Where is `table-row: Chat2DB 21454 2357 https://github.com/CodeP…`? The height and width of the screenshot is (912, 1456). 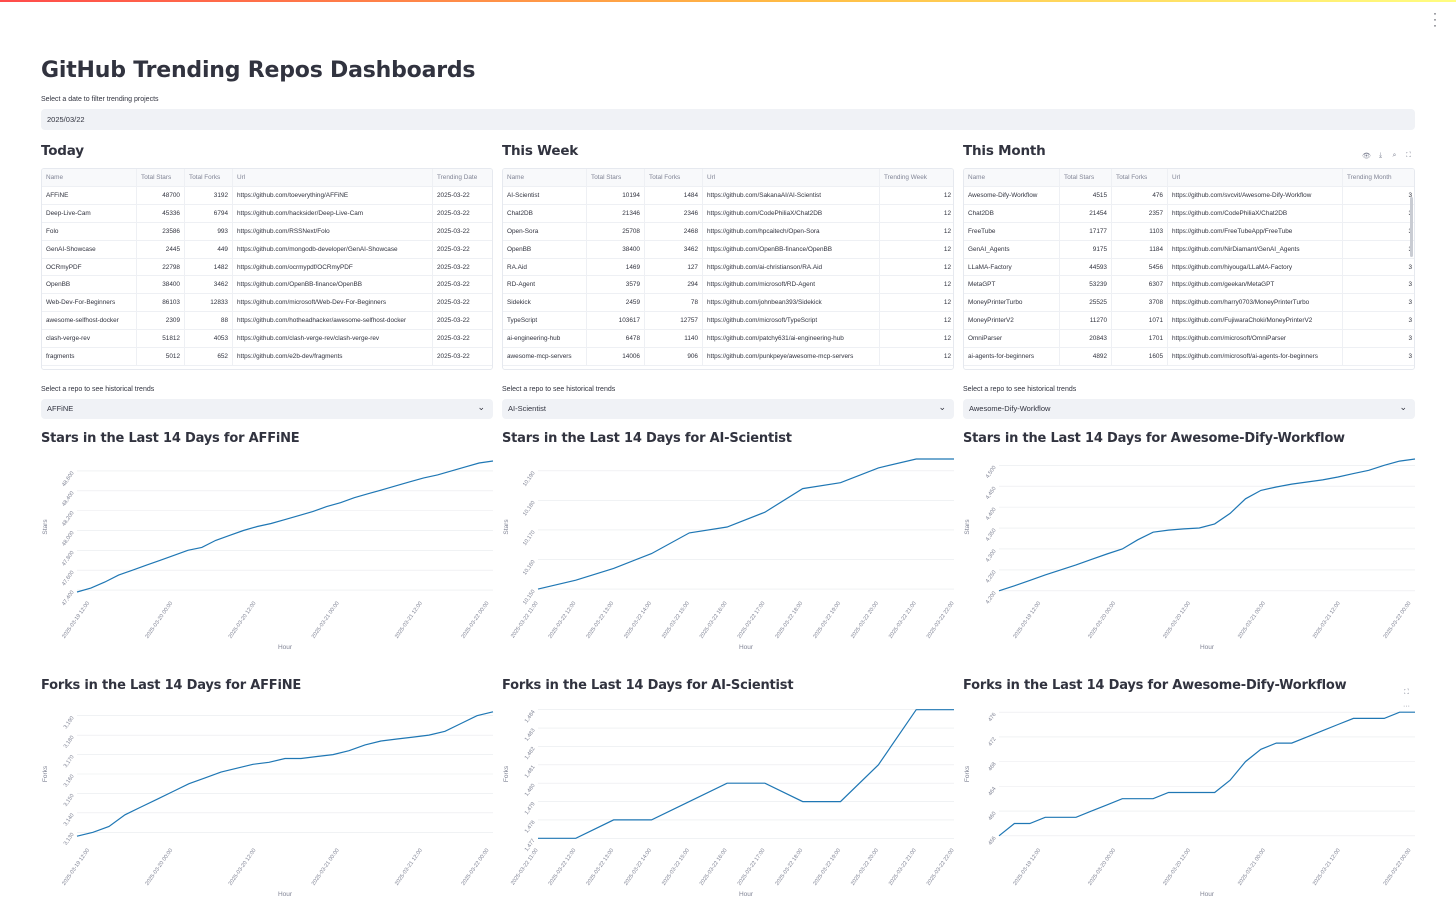 table-row: Chat2DB 21454 2357 https://github.com/CodeP… is located at coordinates (1189, 213).